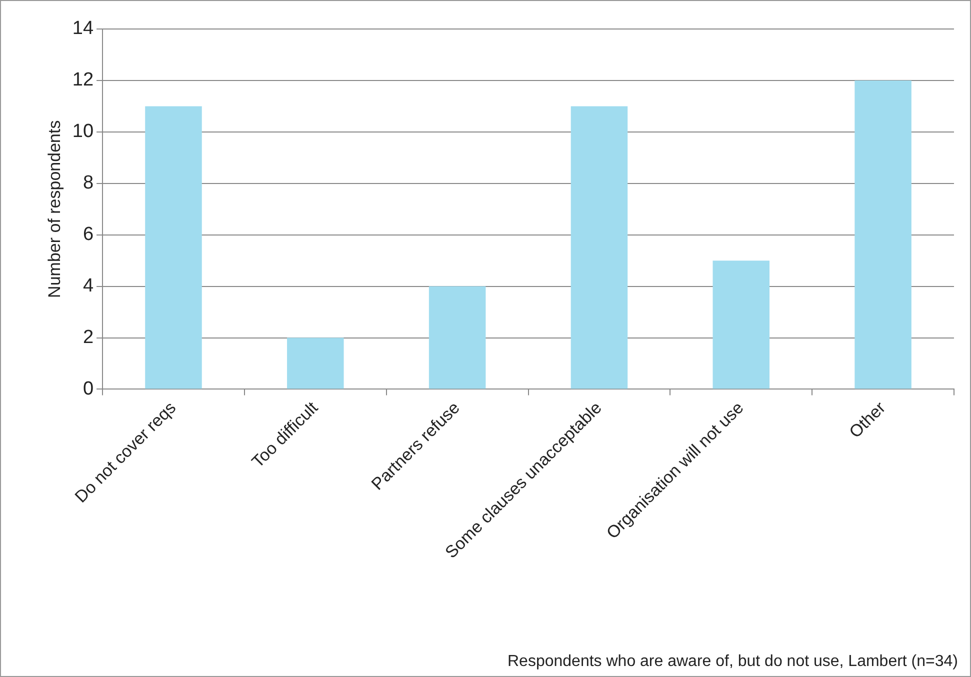 The height and width of the screenshot is (677, 971). Describe the element at coordinates (83, 80) in the screenshot. I see `y-tick-label: 12` at that location.